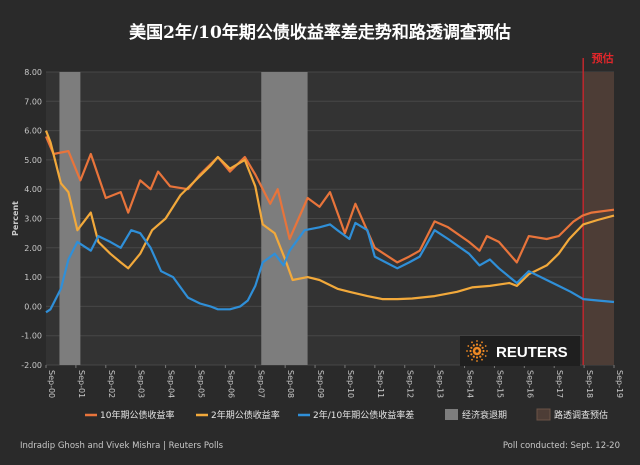 The width and height of the screenshot is (640, 465). I want to click on forecast-region, so click(598, 218).